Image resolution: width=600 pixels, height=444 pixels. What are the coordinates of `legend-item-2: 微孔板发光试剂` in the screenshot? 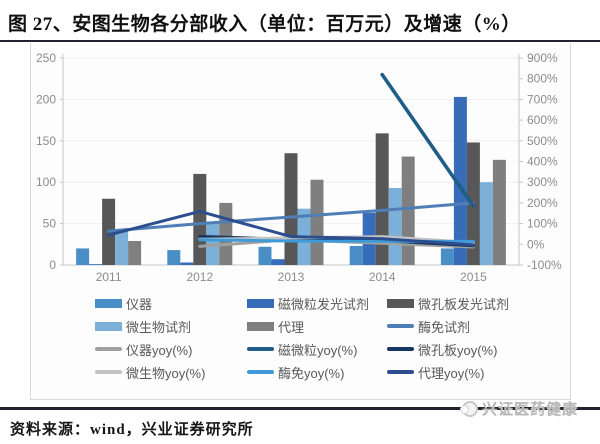 It's located at (478, 303).